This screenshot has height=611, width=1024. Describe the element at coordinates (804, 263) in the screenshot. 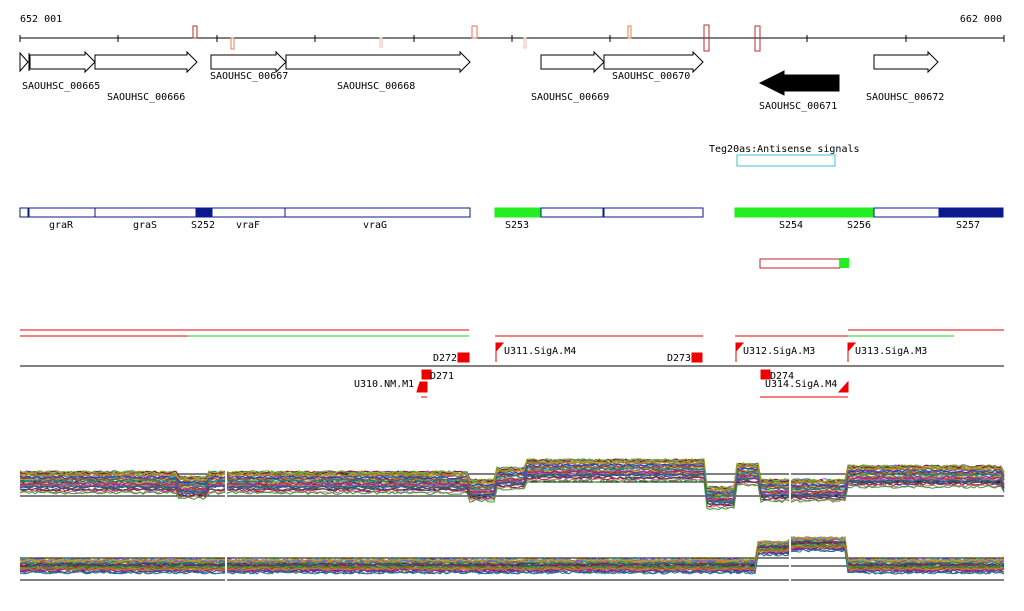

I see `feature-box` at that location.